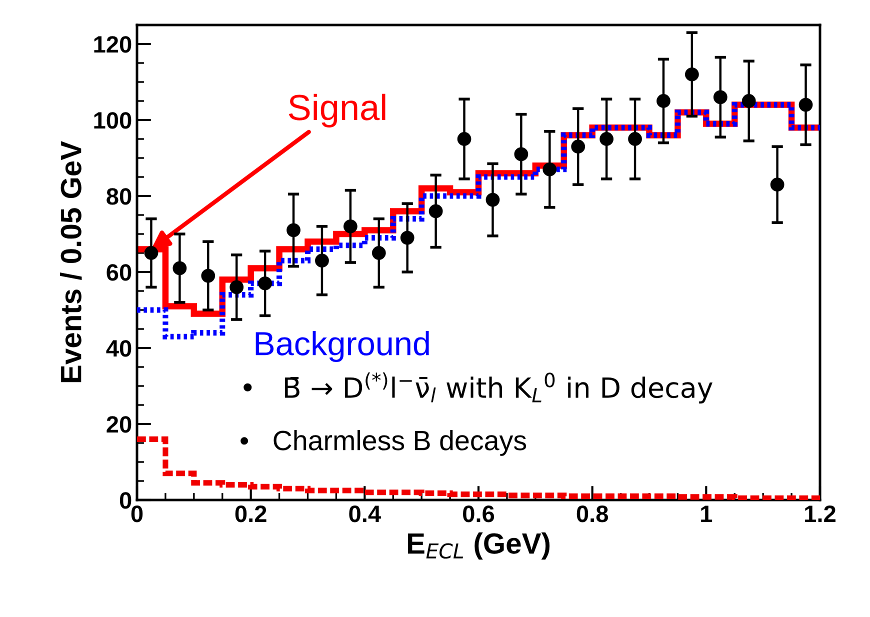 This screenshot has width=870, height=617. Describe the element at coordinates (250, 513) in the screenshot. I see `x-tick-label: 0.2` at that location.